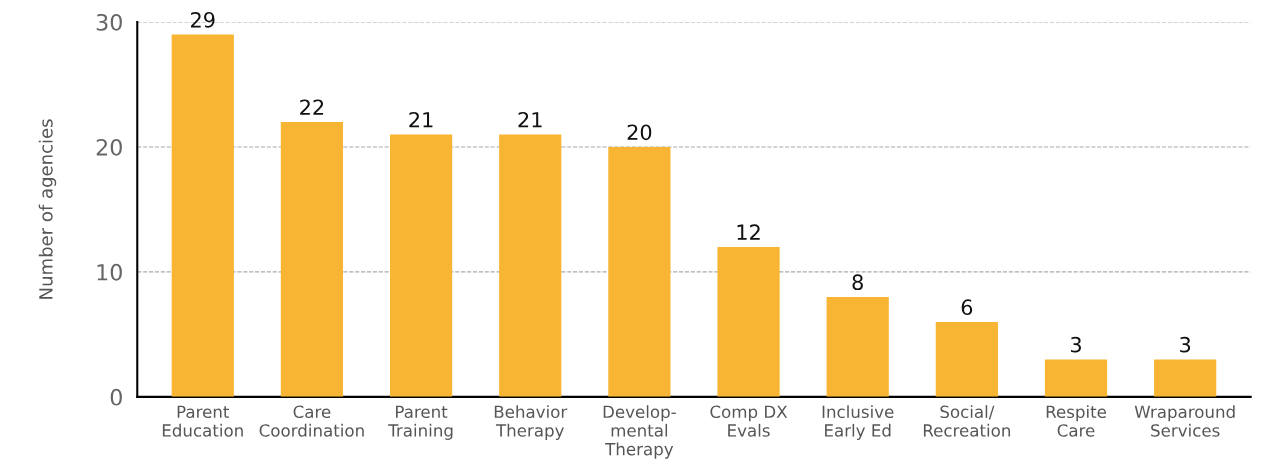 This screenshot has width=1271, height=468. I want to click on data-label: 29, so click(203, 19).